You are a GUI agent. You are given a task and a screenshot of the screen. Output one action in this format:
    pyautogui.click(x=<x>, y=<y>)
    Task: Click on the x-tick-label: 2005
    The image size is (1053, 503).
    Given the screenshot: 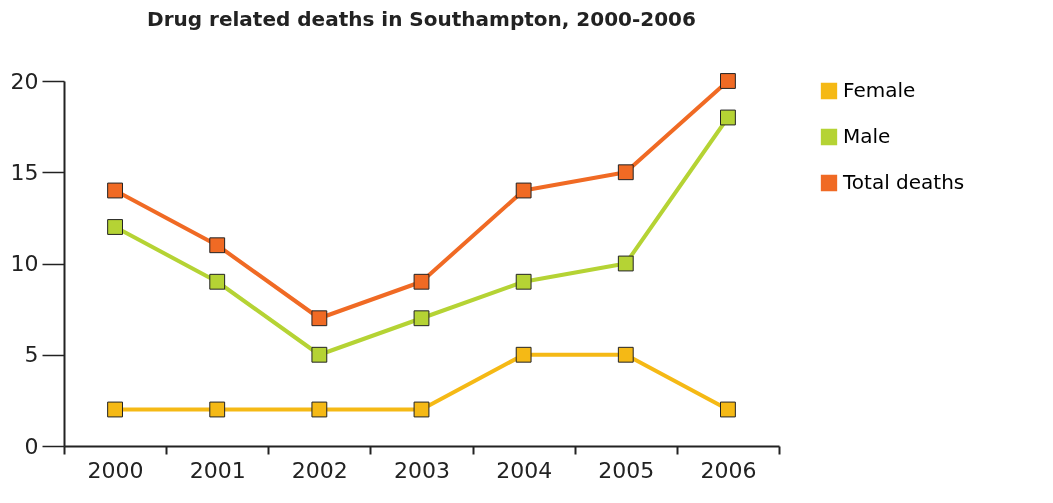 What is the action you would take?
    pyautogui.click(x=626, y=470)
    